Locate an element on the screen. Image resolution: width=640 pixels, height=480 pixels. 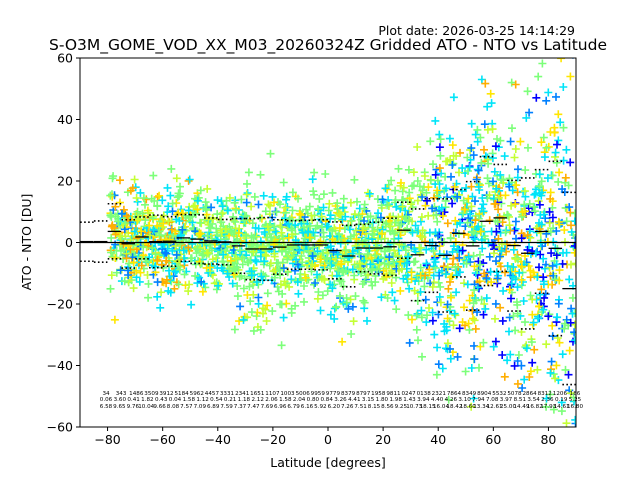
bin-annotation: 3.97 is located at coordinates (506, 400).